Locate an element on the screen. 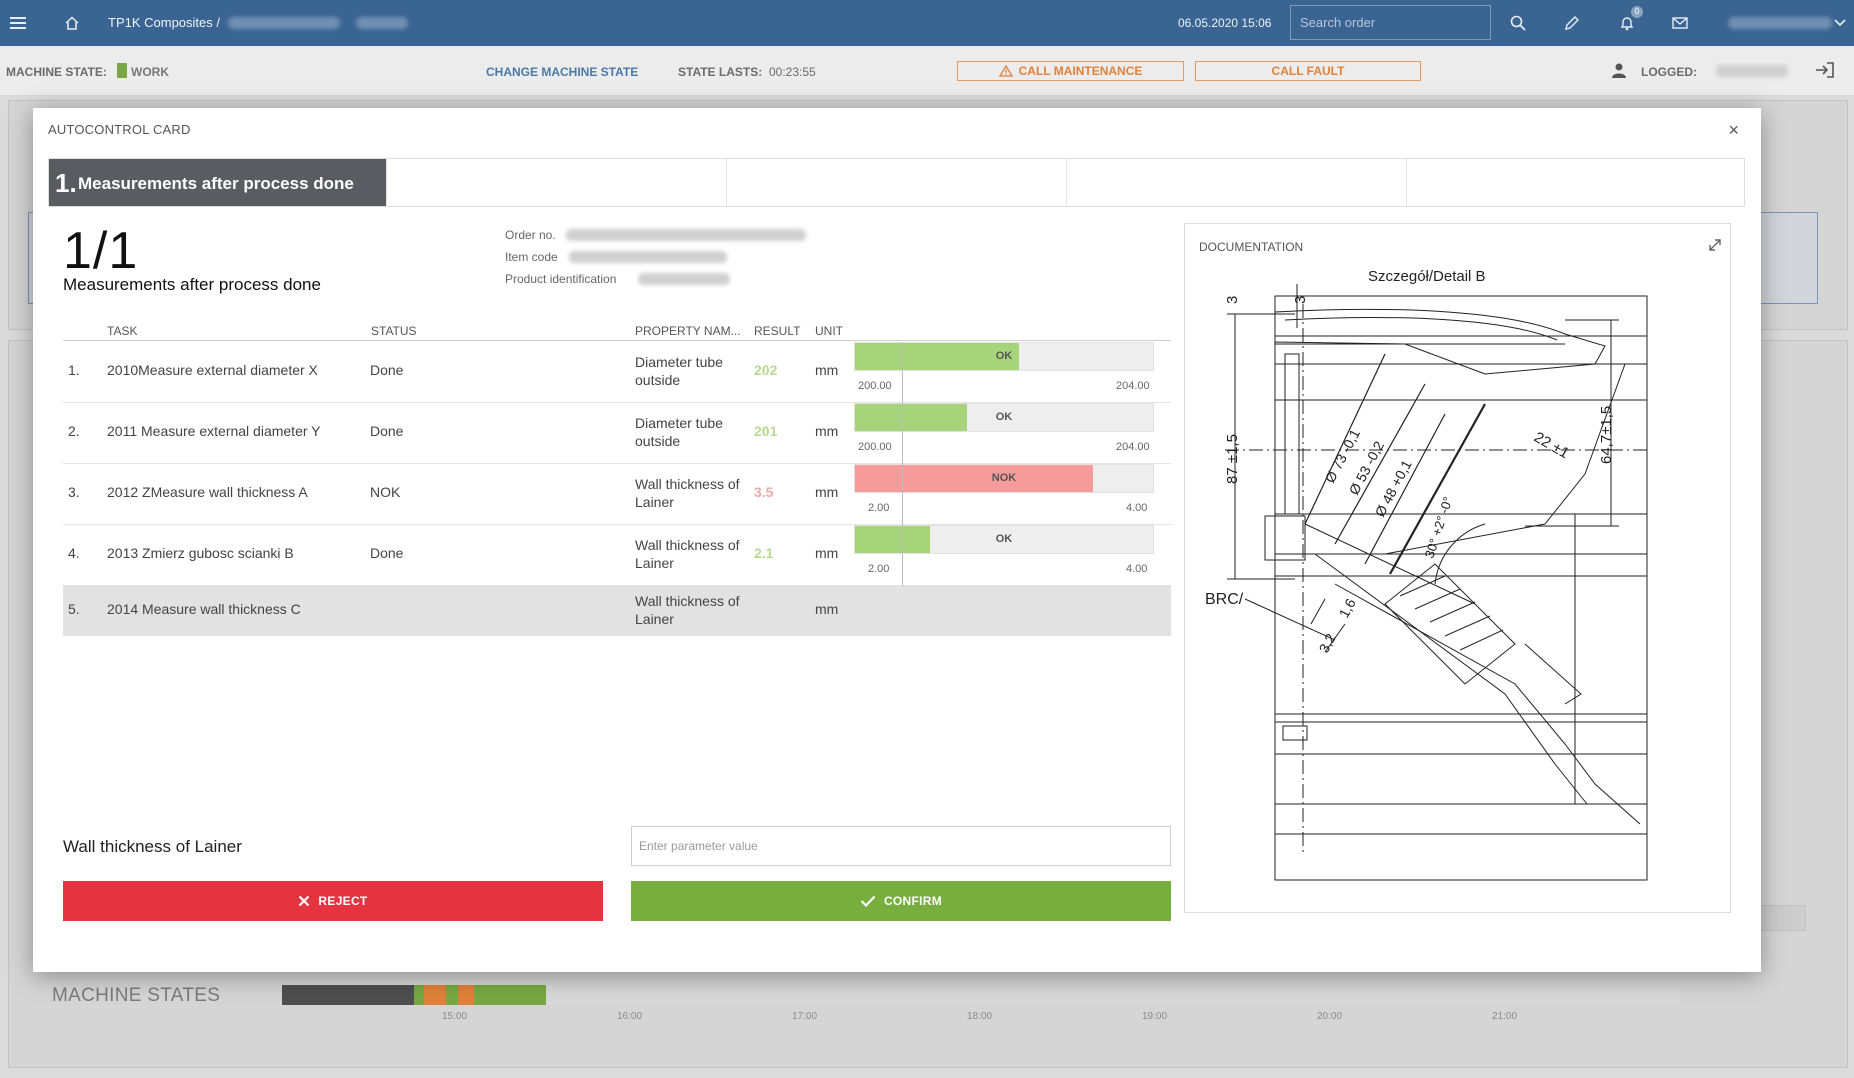 This screenshot has height=1078, width=1854. user-name-redacted is located at coordinates (1780, 23).